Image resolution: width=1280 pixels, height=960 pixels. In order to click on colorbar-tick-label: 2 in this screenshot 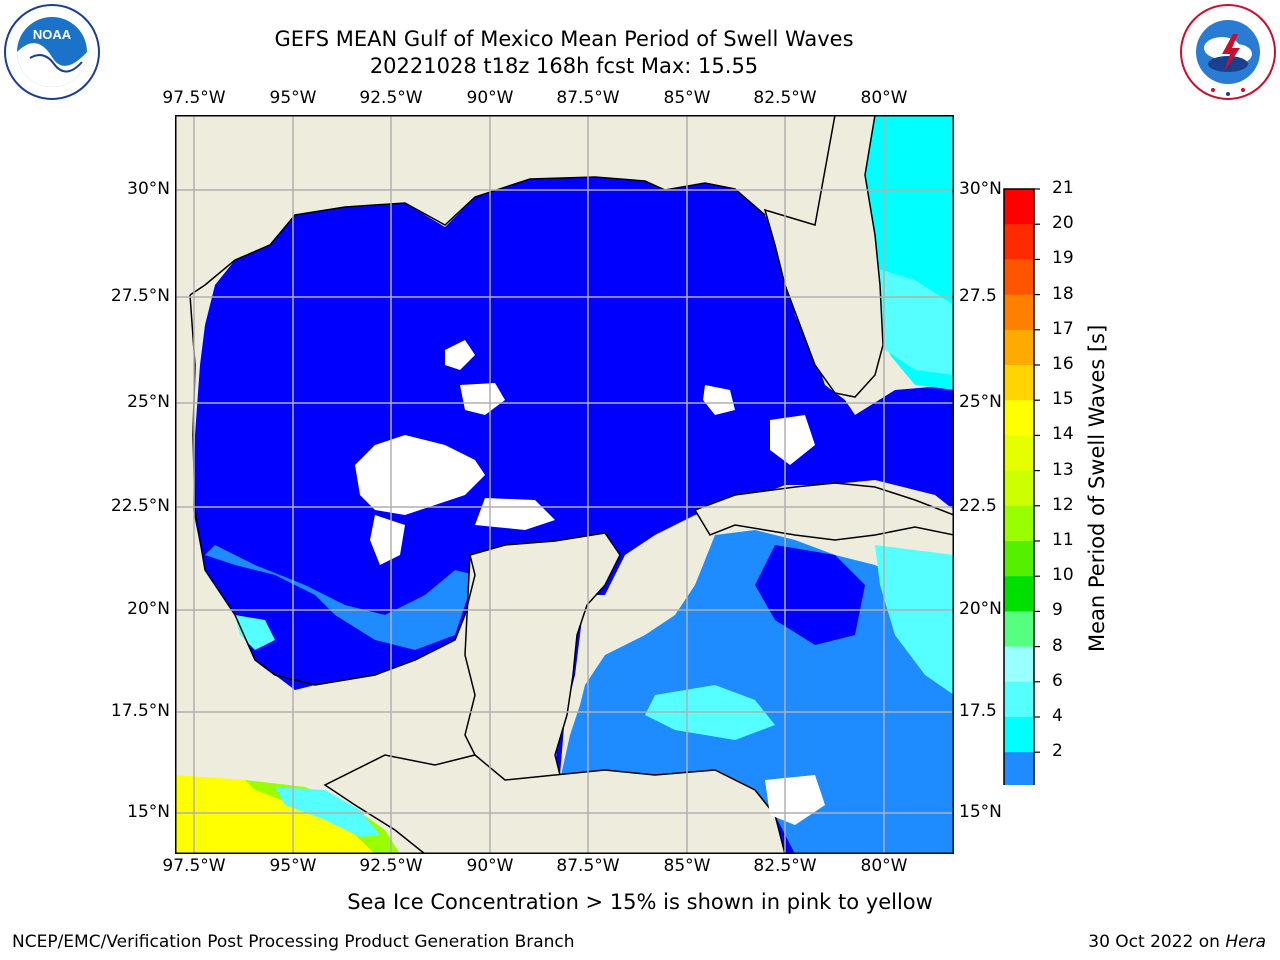, I will do `click(1057, 751)`.